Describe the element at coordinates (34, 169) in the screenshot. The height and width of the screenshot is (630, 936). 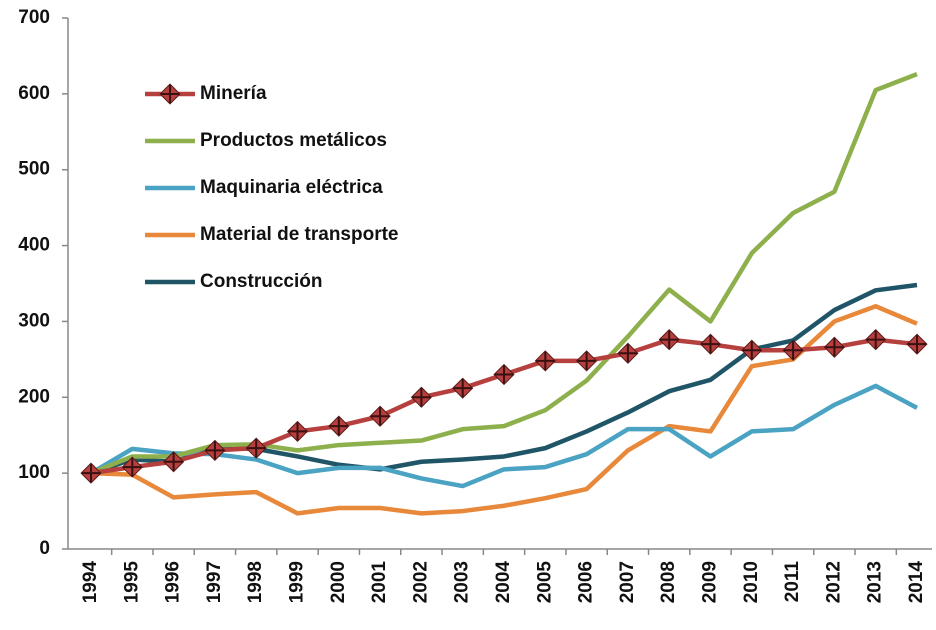
I see `y-tick-label: 500` at that location.